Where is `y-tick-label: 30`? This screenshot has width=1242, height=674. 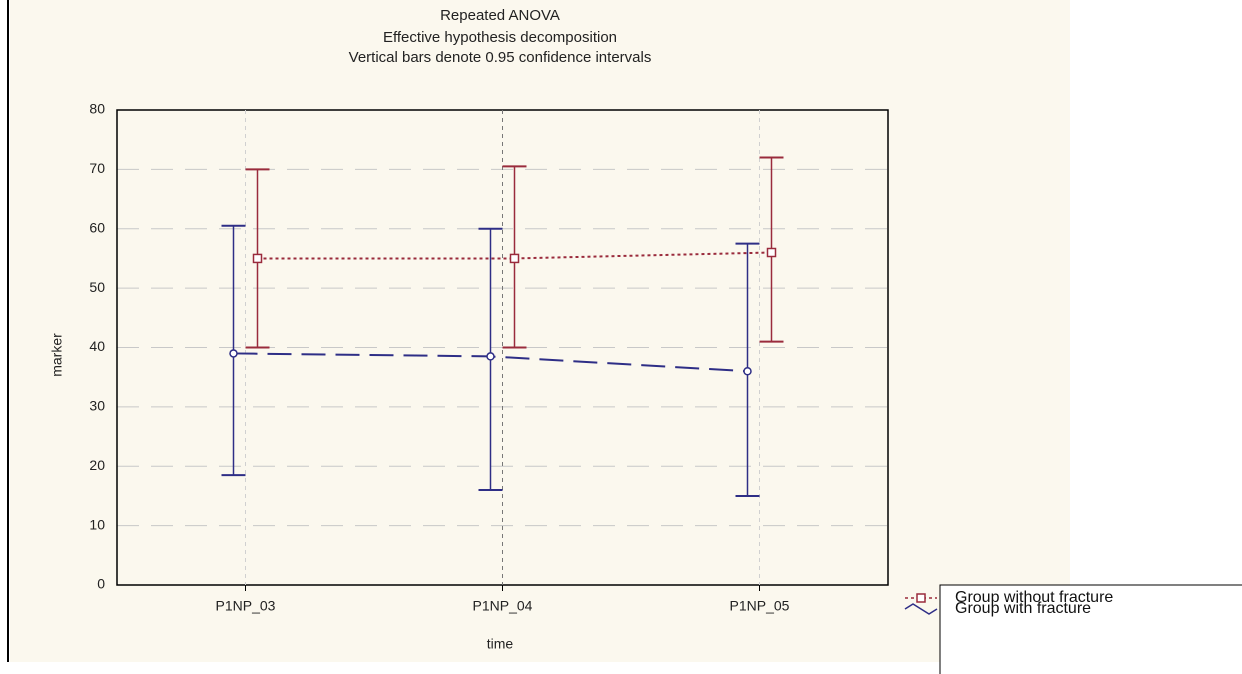
y-tick-label: 30 is located at coordinates (97, 406).